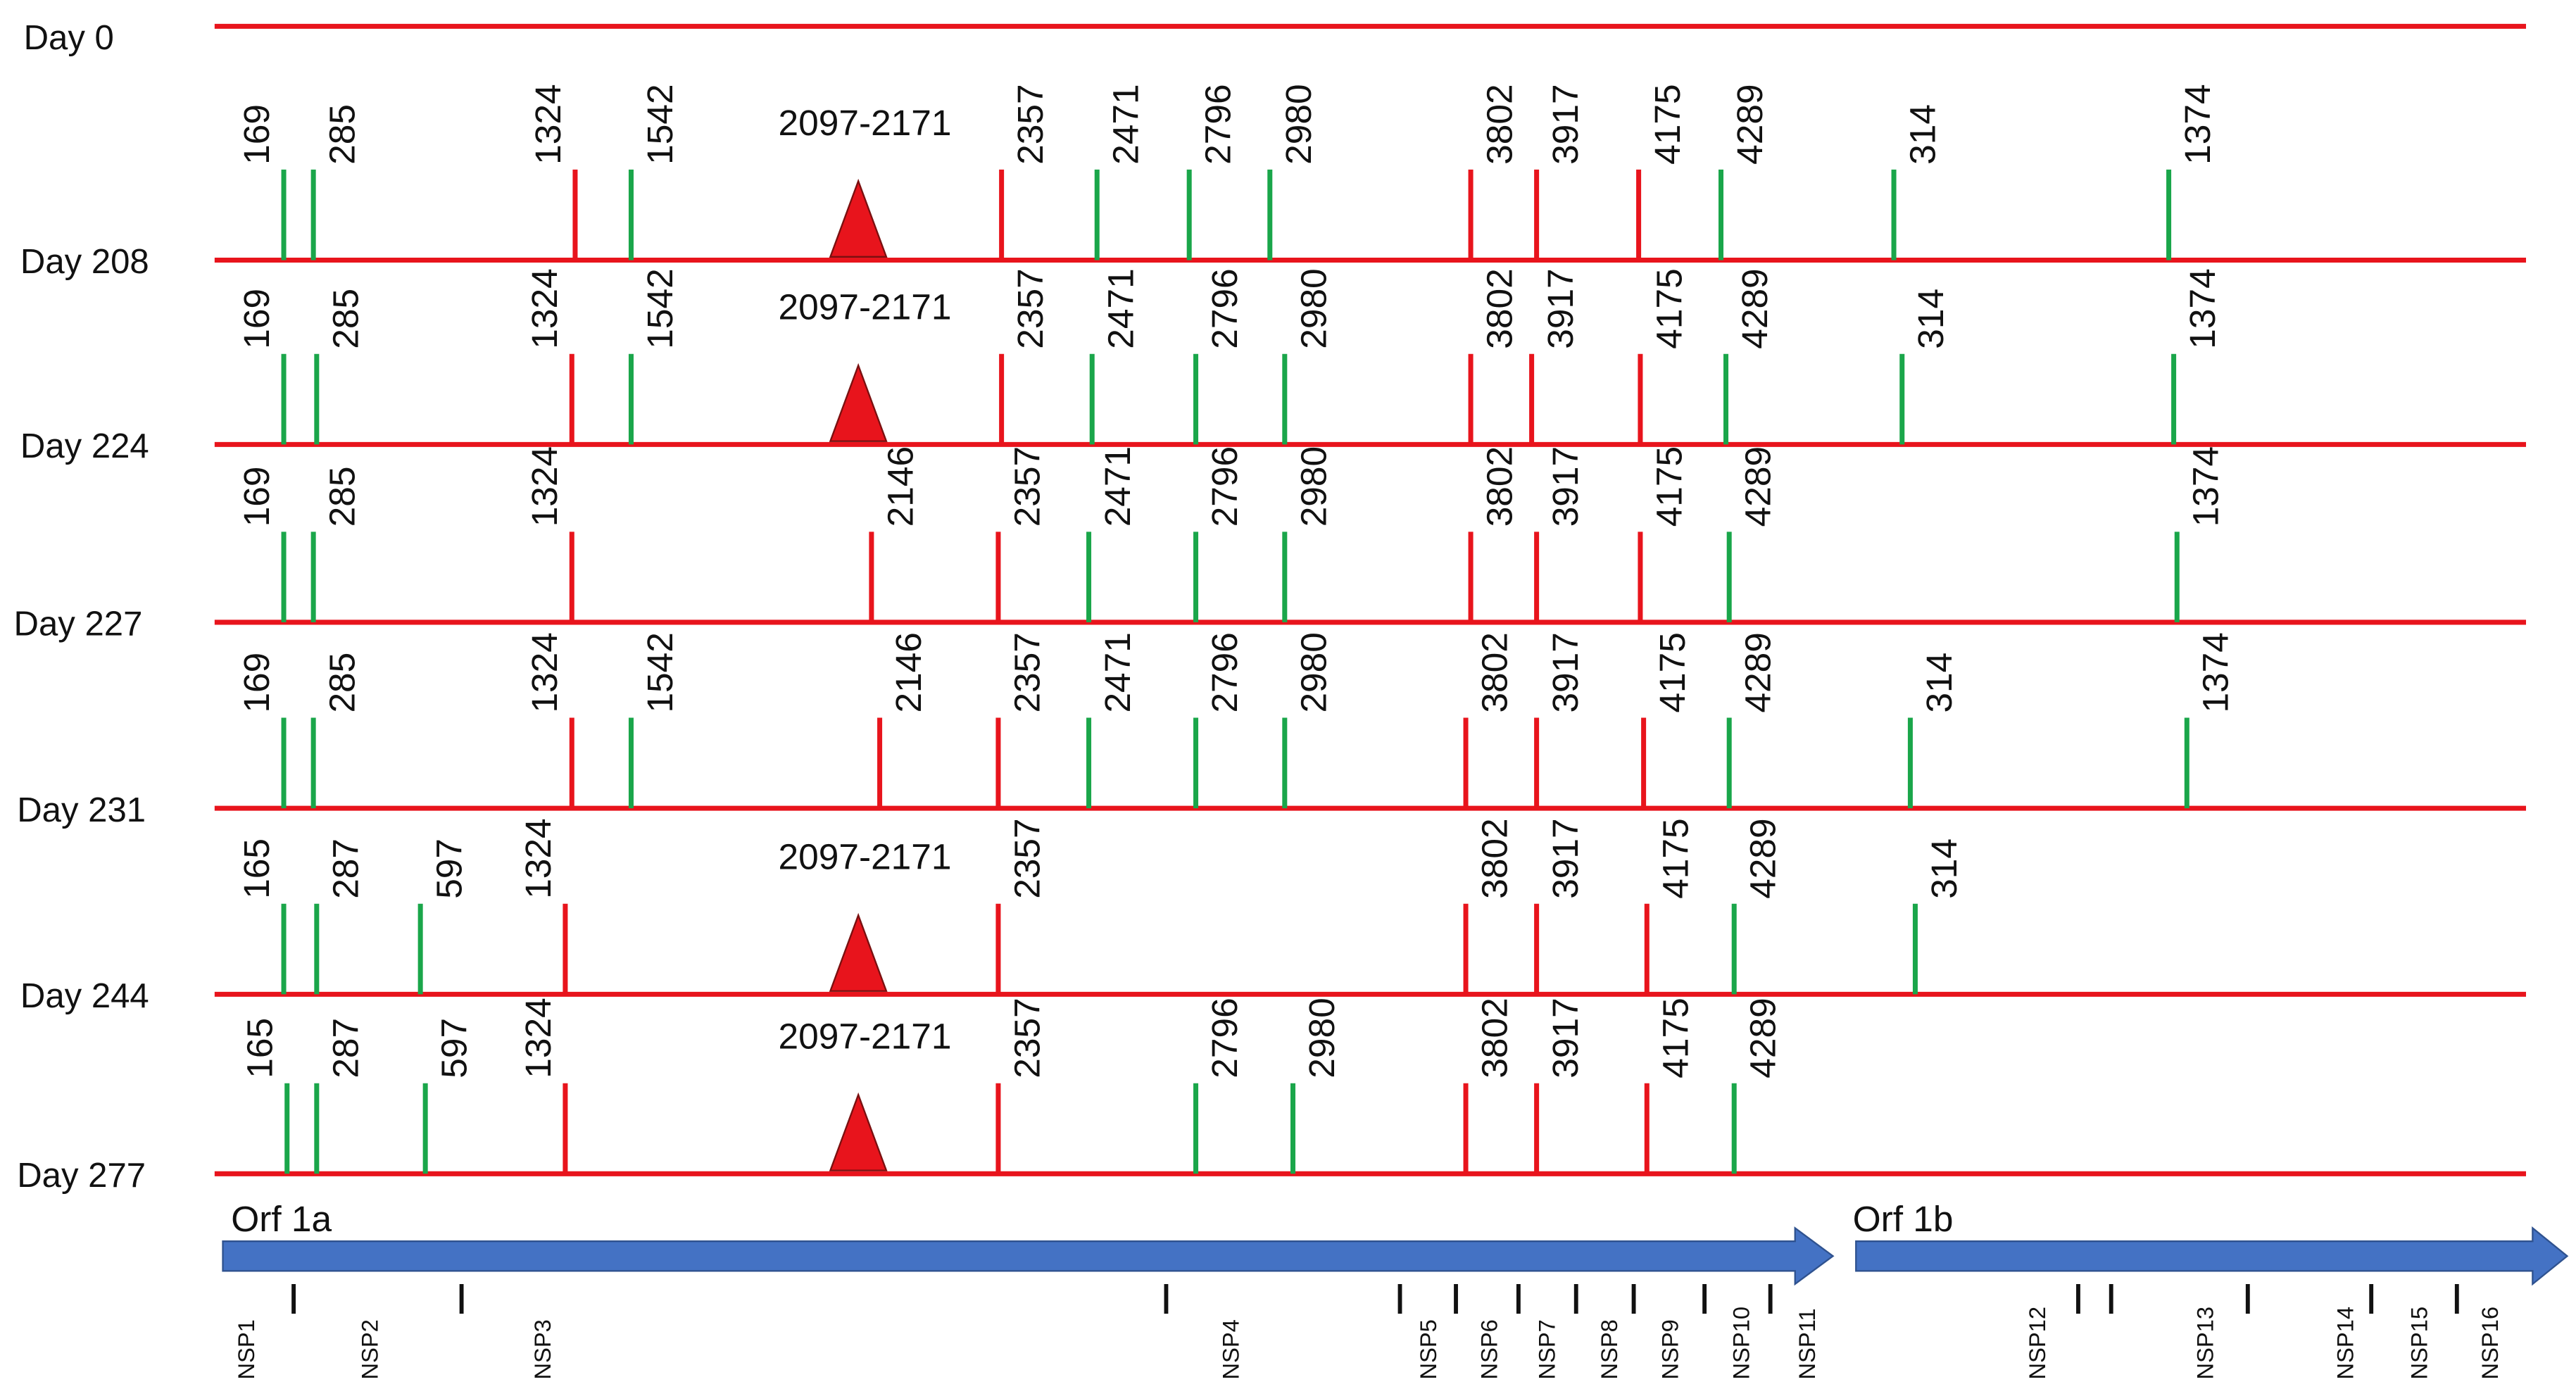  What do you see at coordinates (85, 262) in the screenshot?
I see `day-label: Day 208` at bounding box center [85, 262].